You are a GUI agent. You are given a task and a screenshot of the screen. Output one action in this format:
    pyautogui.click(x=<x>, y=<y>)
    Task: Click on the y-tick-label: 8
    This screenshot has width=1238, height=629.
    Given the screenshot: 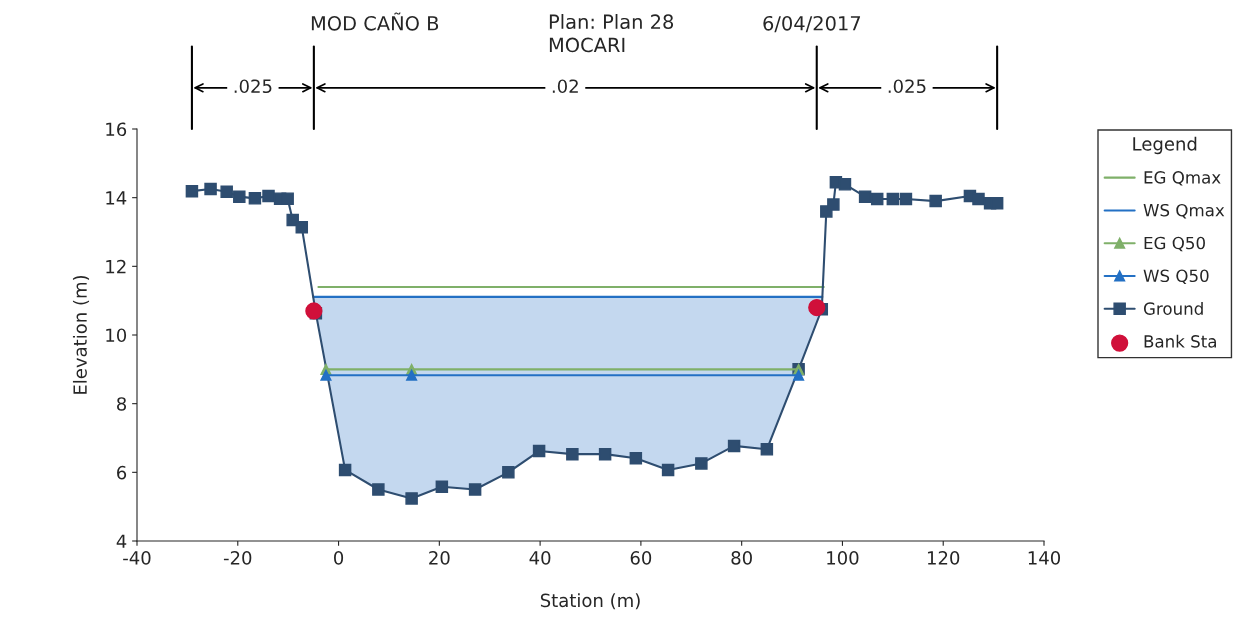 What is the action you would take?
    pyautogui.click(x=122, y=404)
    